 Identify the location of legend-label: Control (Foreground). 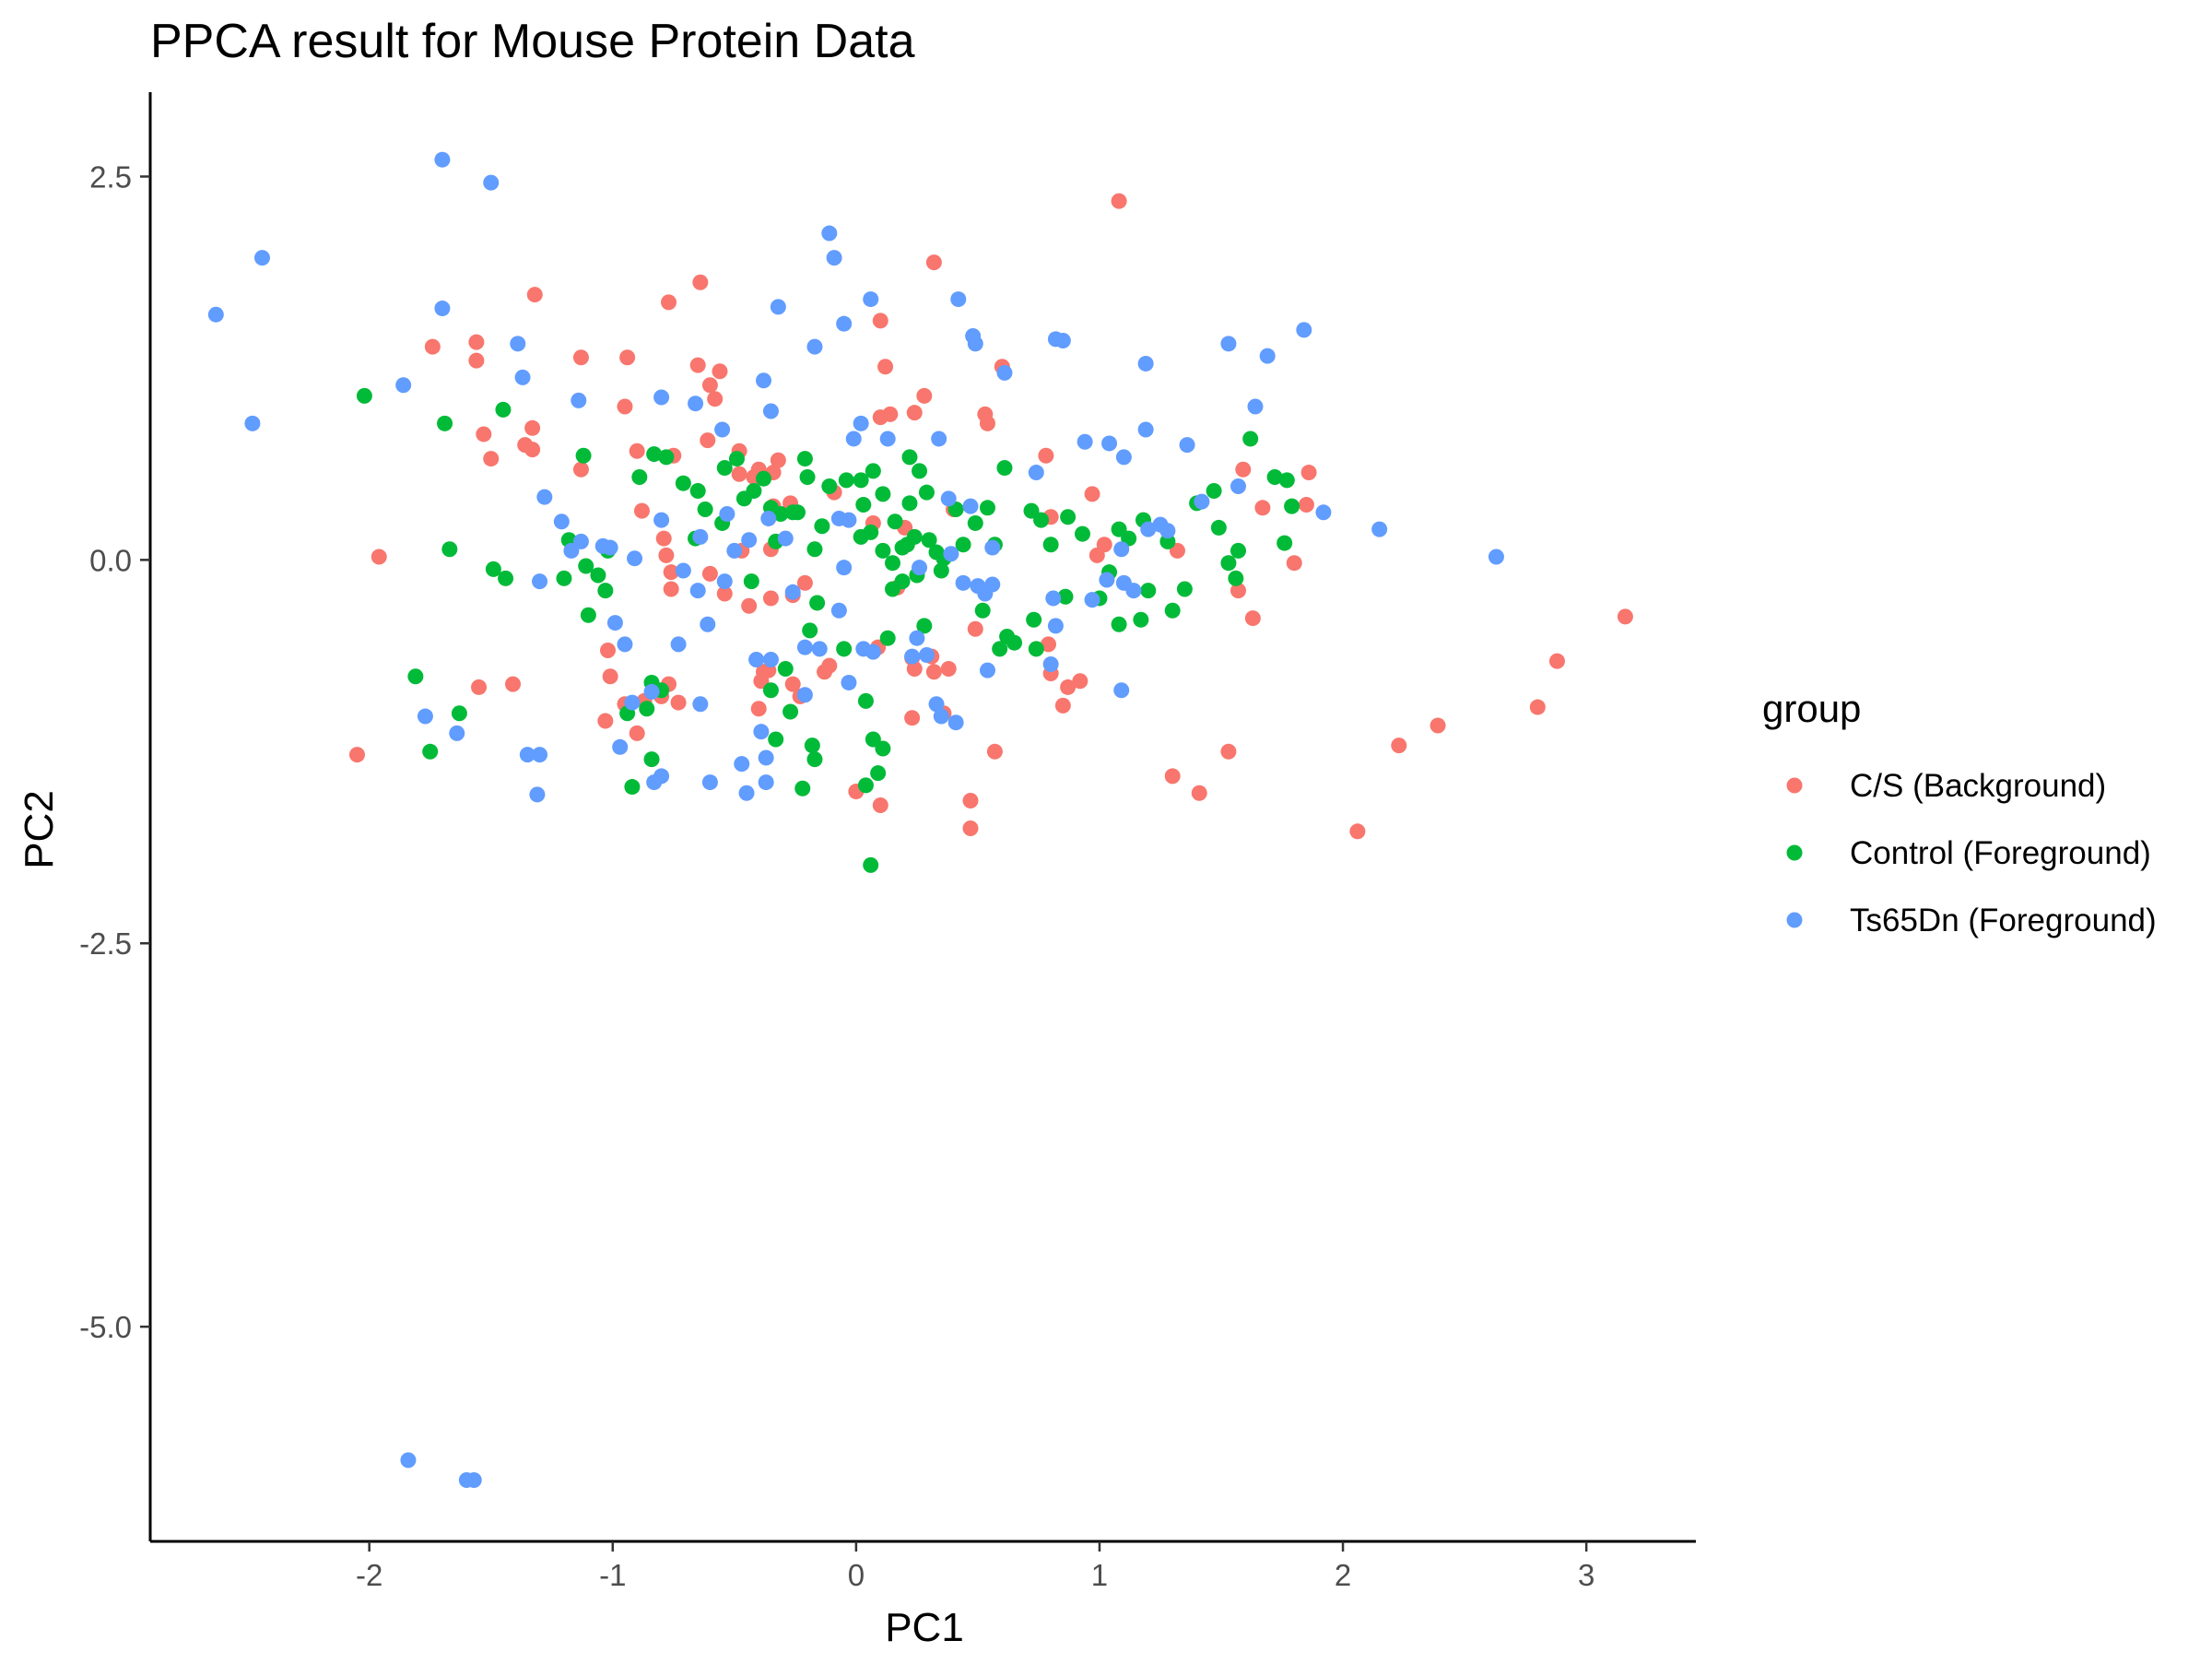
(2000, 853).